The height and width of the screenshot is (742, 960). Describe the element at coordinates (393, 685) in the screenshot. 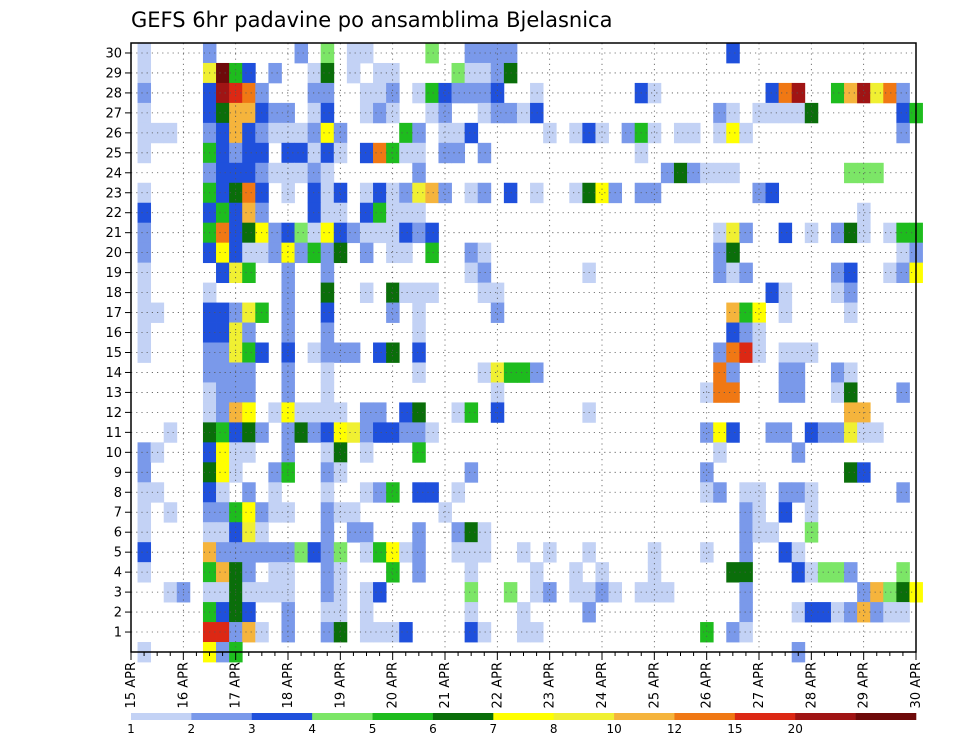

I see `x-tick-label: 20 APR` at that location.